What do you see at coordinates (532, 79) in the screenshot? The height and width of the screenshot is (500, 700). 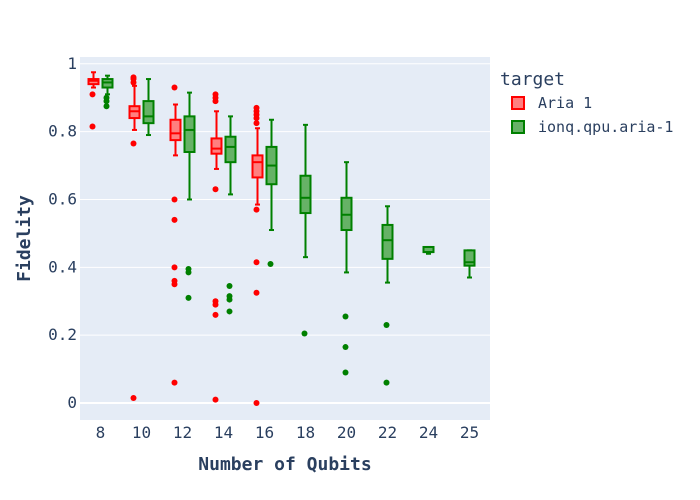 I see `legend-title: target` at bounding box center [532, 79].